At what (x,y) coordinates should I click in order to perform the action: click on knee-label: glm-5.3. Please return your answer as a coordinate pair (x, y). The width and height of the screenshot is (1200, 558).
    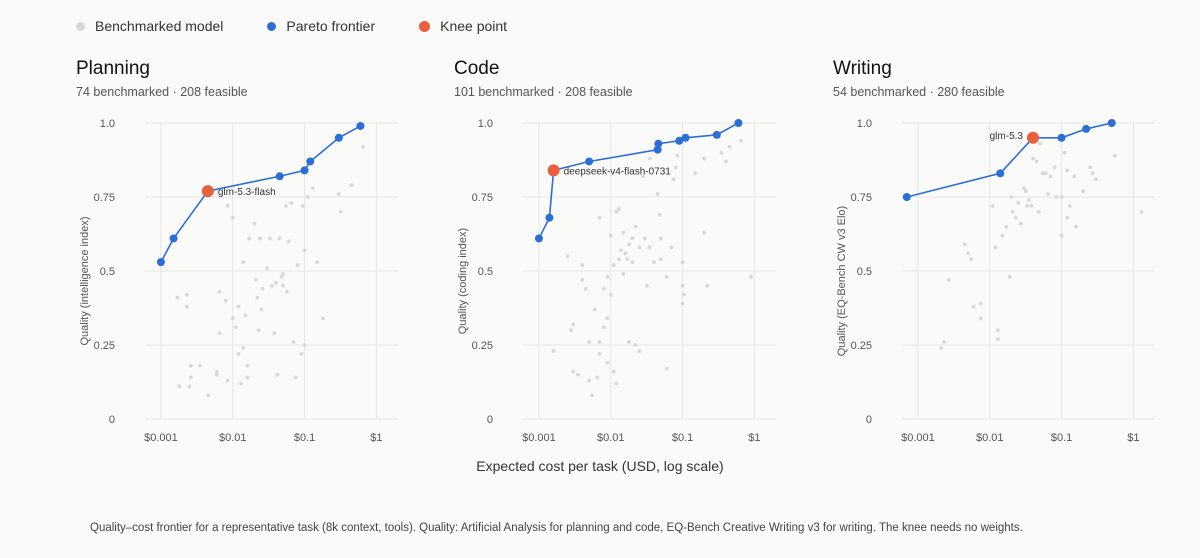
    Looking at the image, I should click on (1007, 136).